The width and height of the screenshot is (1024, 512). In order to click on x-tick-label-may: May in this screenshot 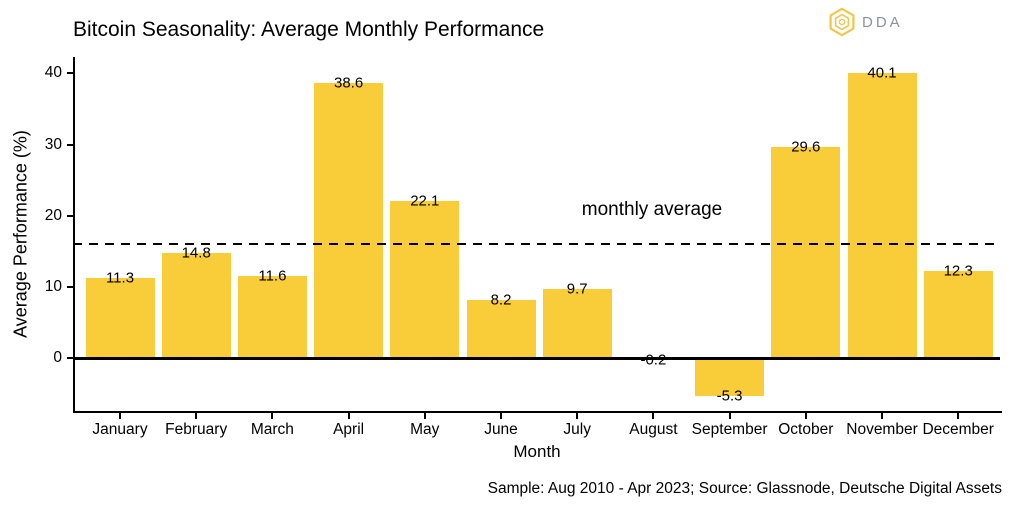, I will do `click(425, 429)`.